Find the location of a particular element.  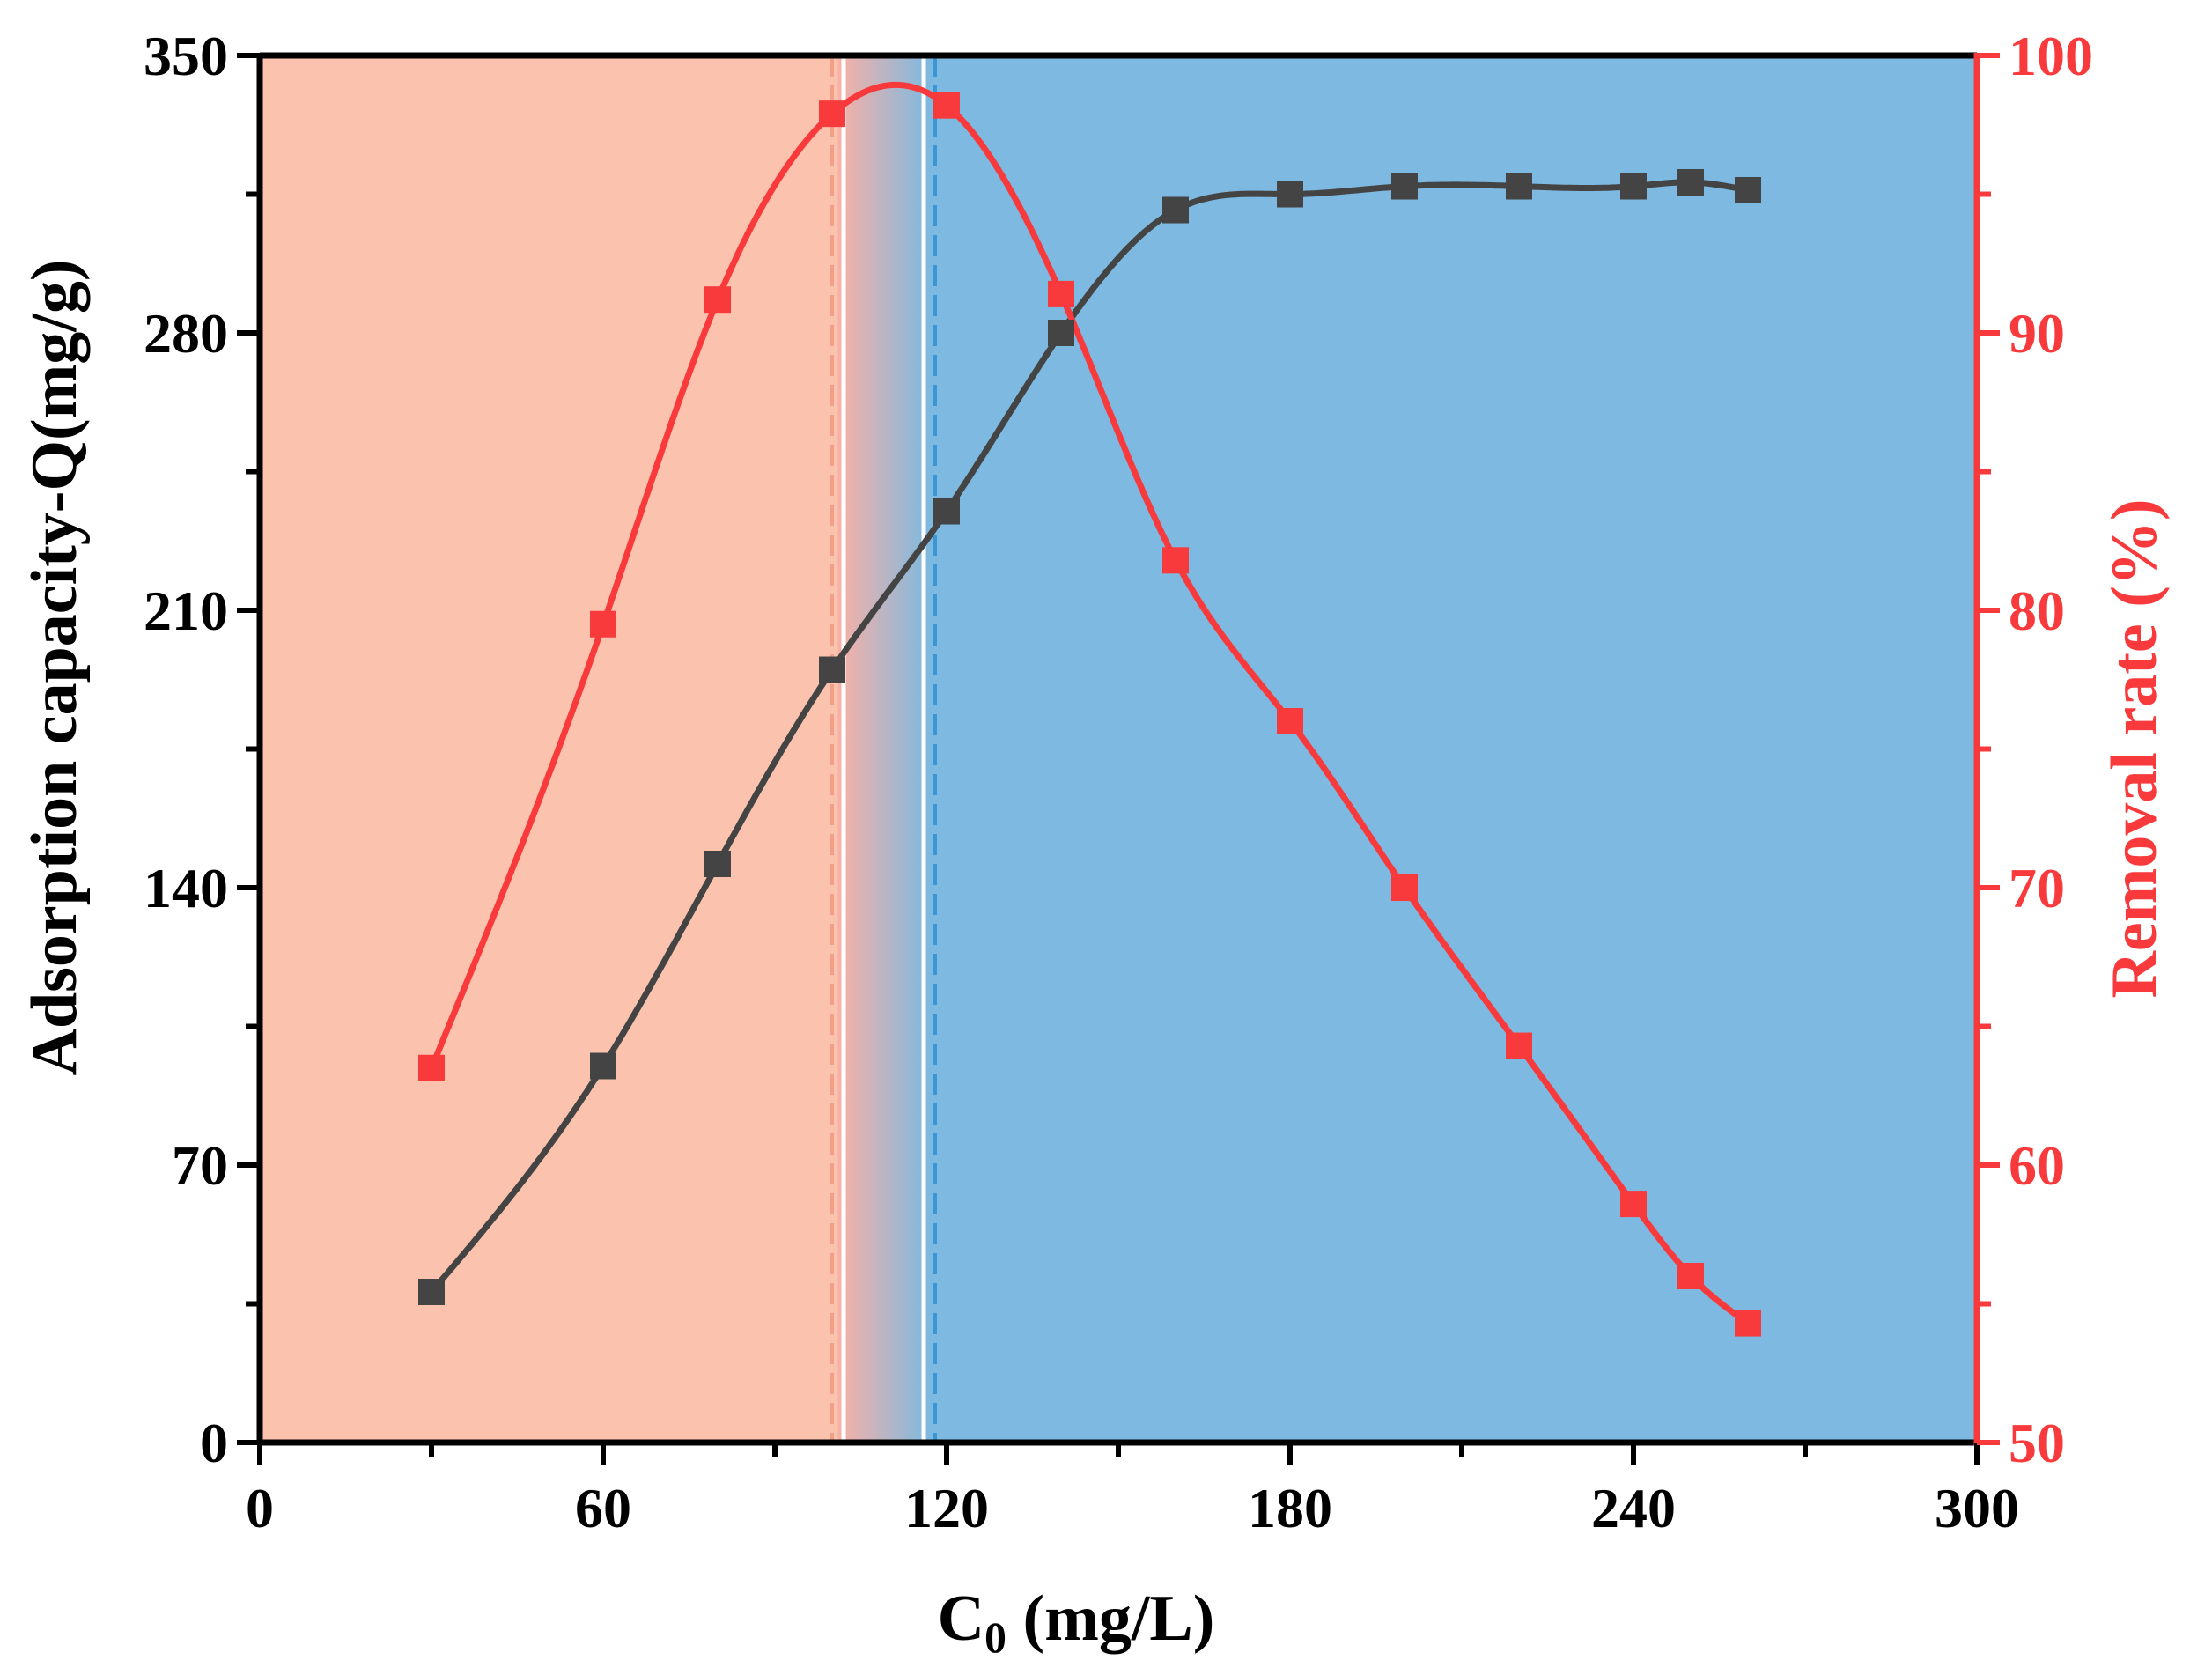

y-left-tick-label: 350 is located at coordinates (186, 56).